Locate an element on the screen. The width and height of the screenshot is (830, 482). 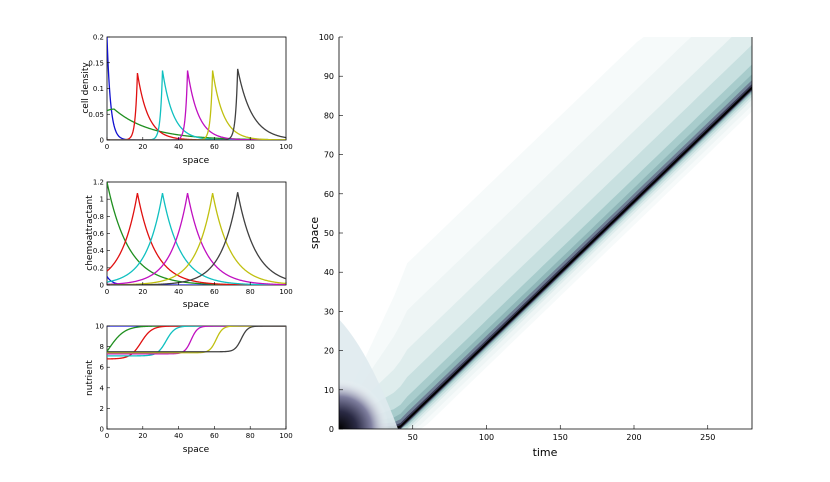
y-tick-label: 0.05 is located at coordinates (96, 115).